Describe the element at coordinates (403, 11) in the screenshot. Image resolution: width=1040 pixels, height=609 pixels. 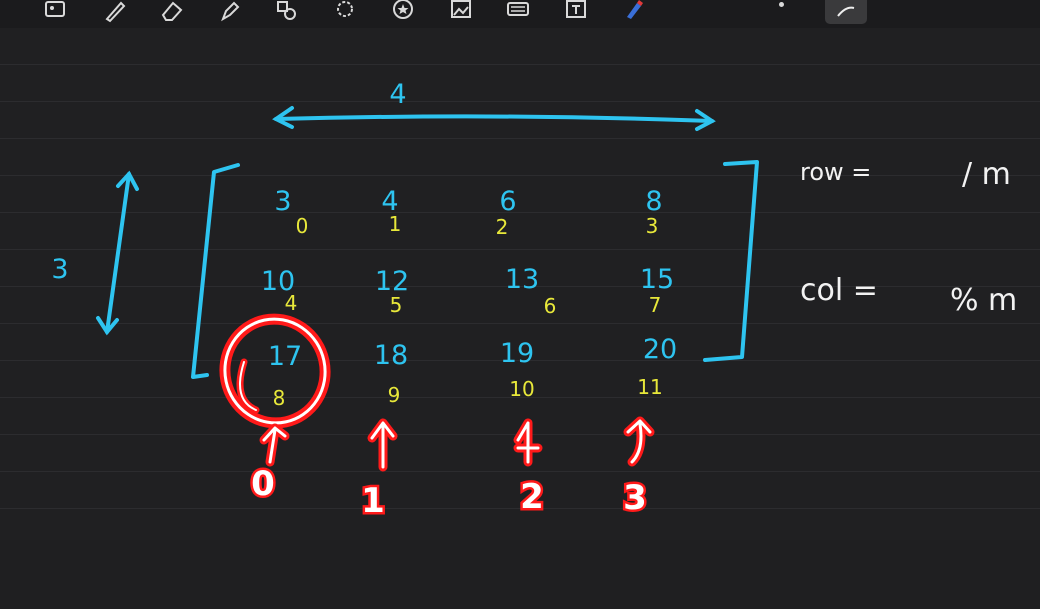
I see `sticker-tool-icon` at that location.